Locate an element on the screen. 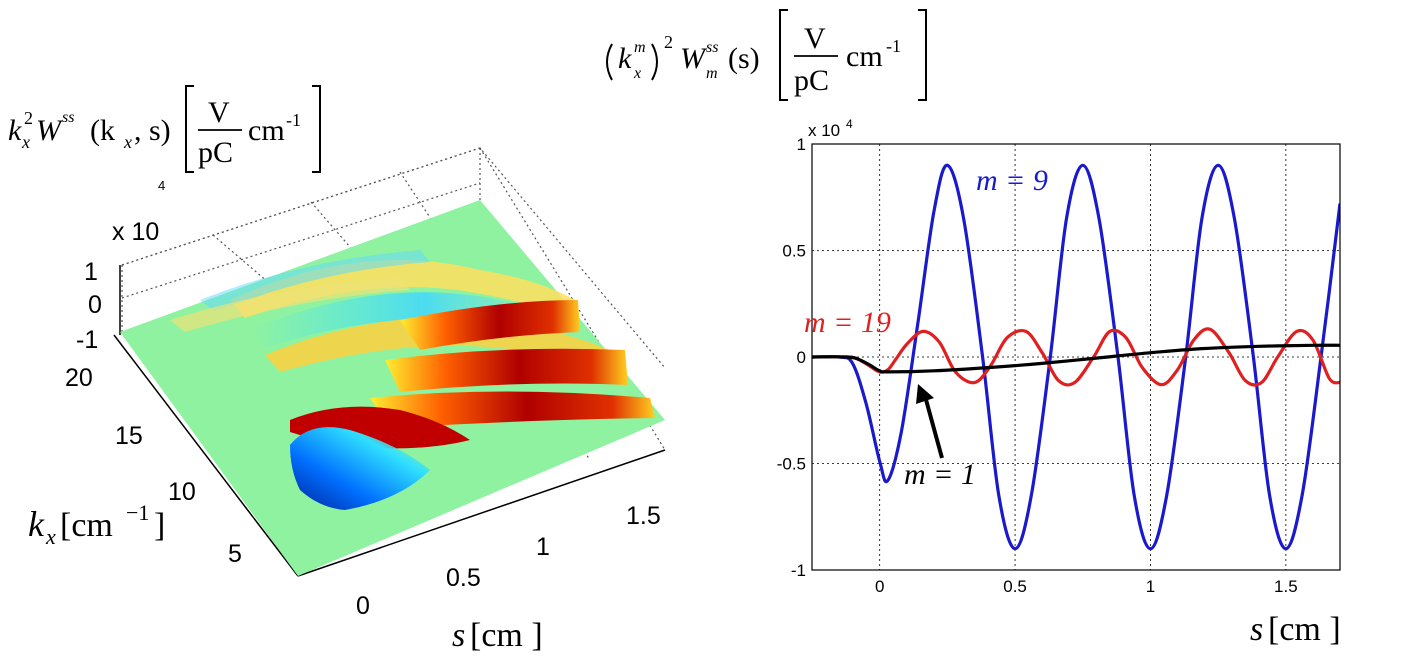 This screenshot has width=1407, height=662. surface-ridges is located at coordinates (472, 374).